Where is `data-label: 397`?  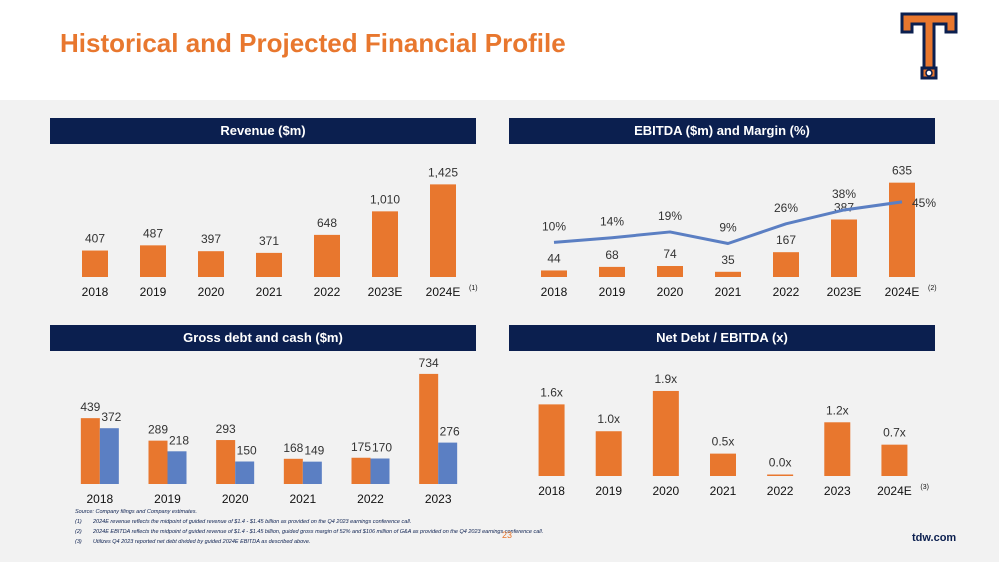
data-label: 397 is located at coordinates (211, 239).